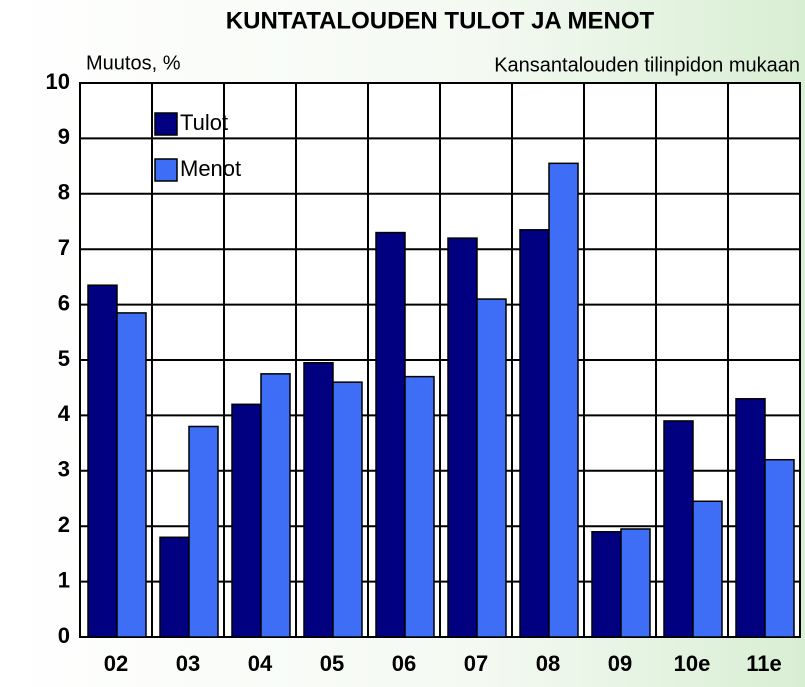  I want to click on x-tick-label: 03, so click(188, 663).